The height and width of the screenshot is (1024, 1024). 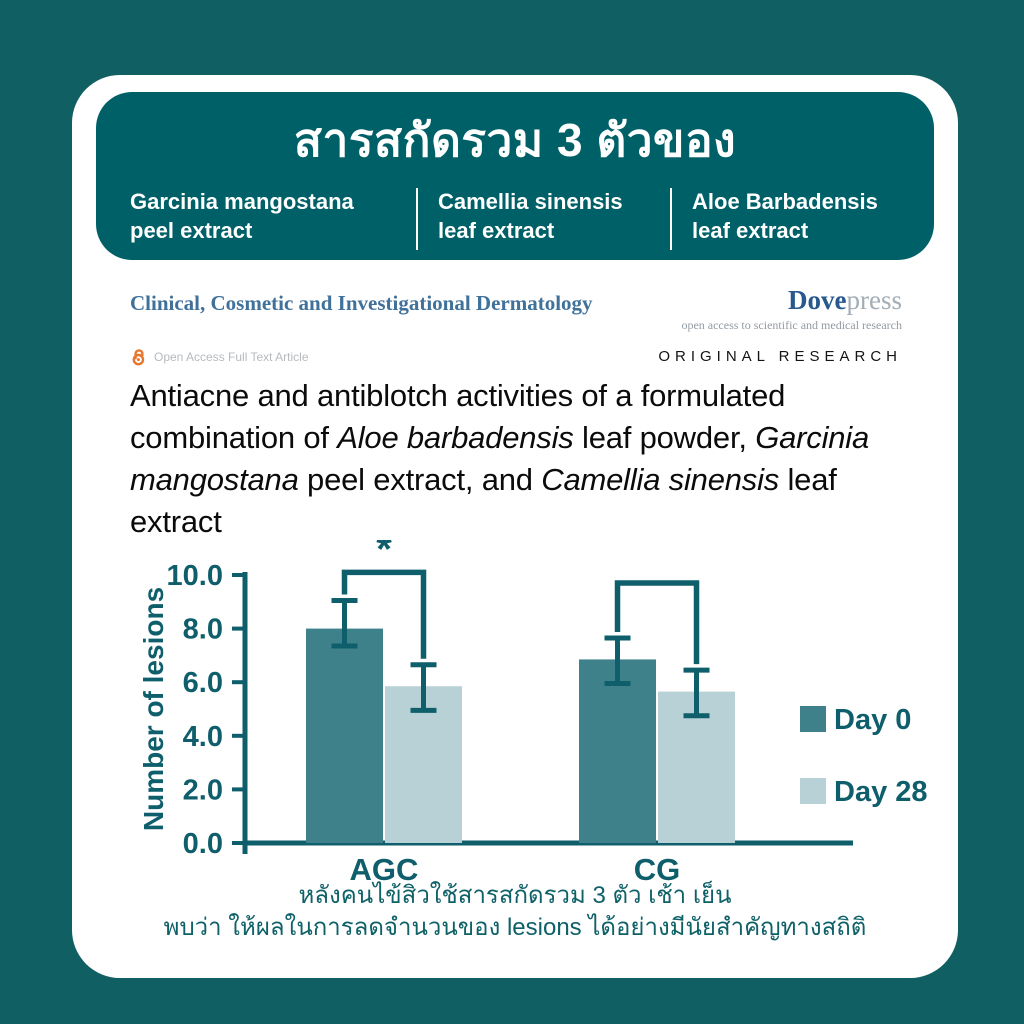 I want to click on extract-part: peel extract, so click(x=191, y=231).